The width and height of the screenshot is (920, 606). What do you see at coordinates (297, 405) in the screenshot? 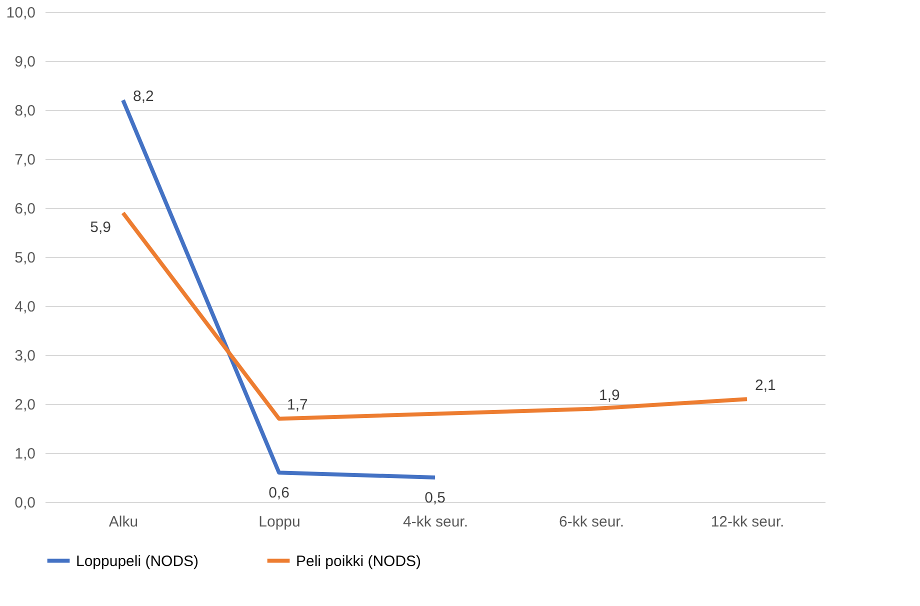
I see `data-label: 1,7` at bounding box center [297, 405].